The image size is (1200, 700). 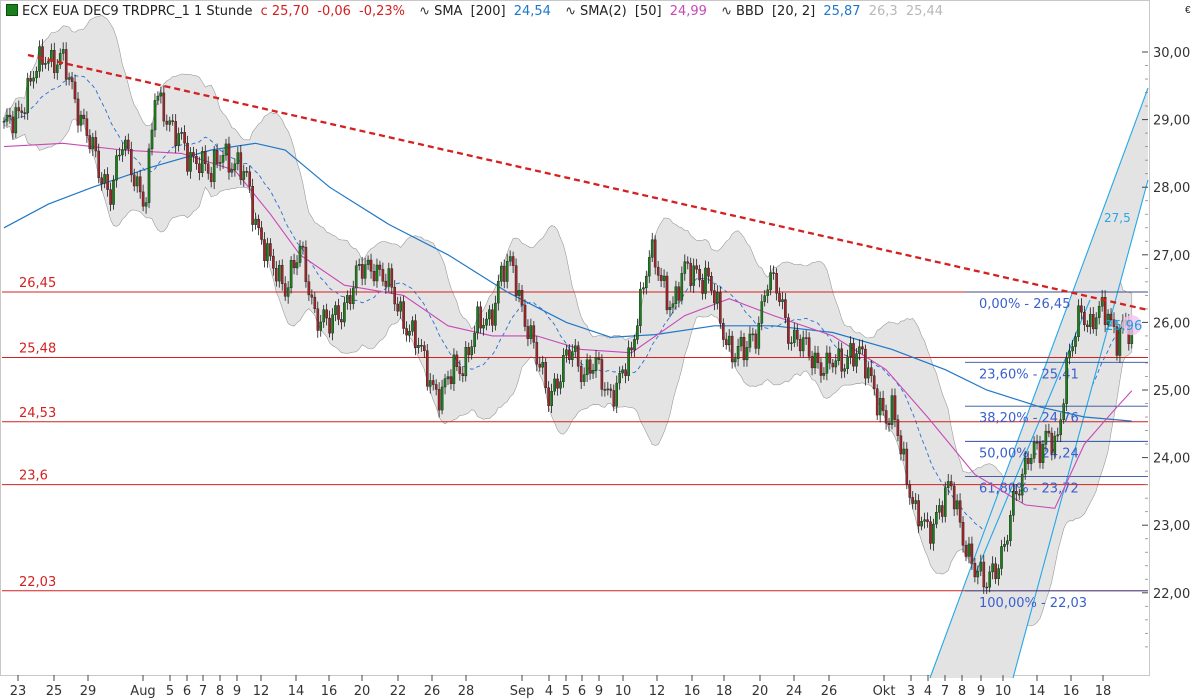 I want to click on y-tick-label: 24,00, so click(x=1171, y=459).